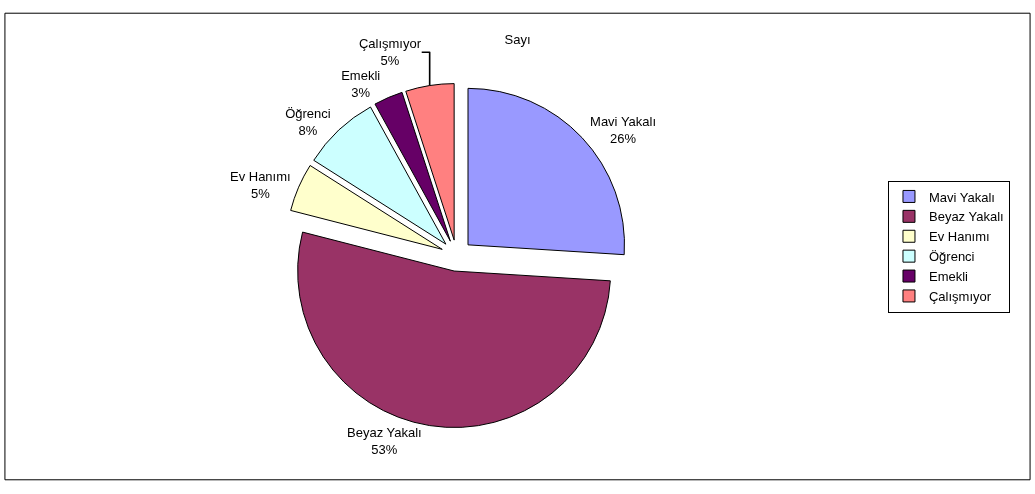 This screenshot has height=494, width=1035. What do you see at coordinates (960, 297) in the screenshot?
I see `legend-label: Çalışmıyor` at bounding box center [960, 297].